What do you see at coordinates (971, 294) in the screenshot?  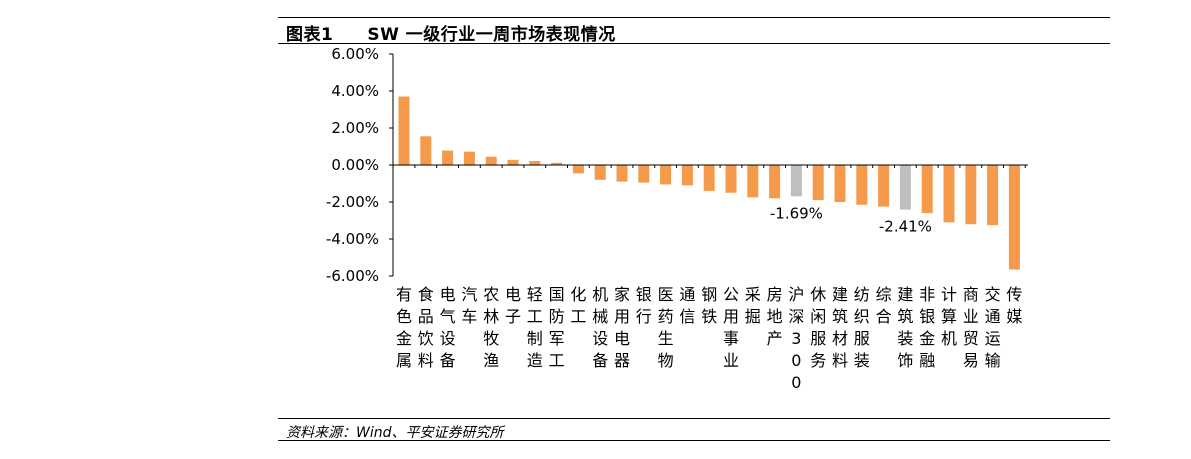 I see `category-label-char: 商` at bounding box center [971, 294].